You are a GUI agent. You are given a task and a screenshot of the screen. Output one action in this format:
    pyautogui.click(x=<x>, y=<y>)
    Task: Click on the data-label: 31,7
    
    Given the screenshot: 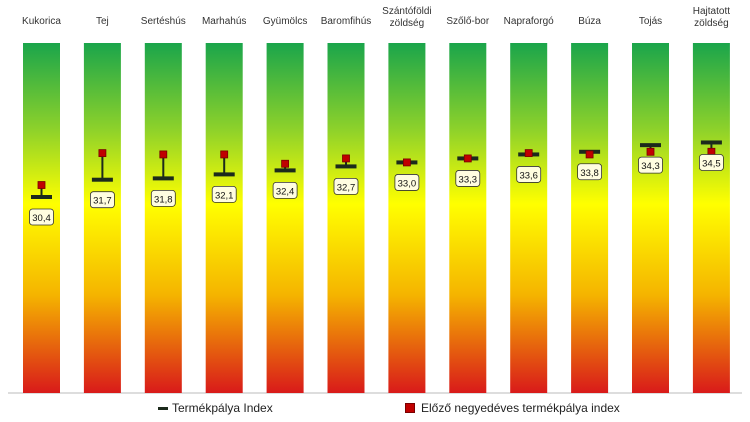 What is the action you would take?
    pyautogui.click(x=102, y=201)
    